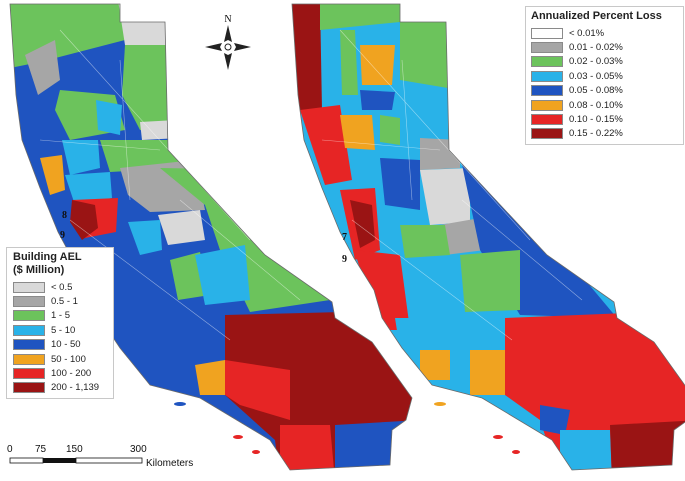 Image resolution: width=685 pixels, height=481 pixels. I want to click on right-county-stanislaus, so click(425, 241).